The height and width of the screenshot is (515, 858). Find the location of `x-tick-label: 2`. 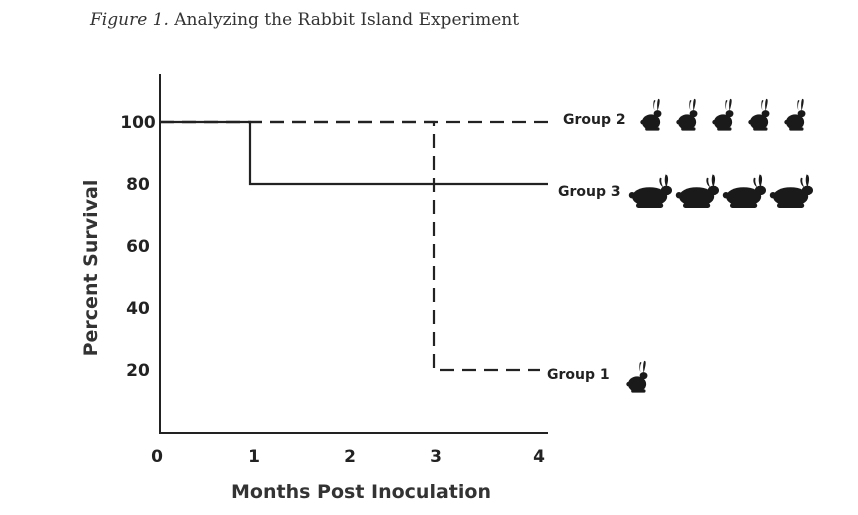

x-tick-label: 2 is located at coordinates (350, 457).